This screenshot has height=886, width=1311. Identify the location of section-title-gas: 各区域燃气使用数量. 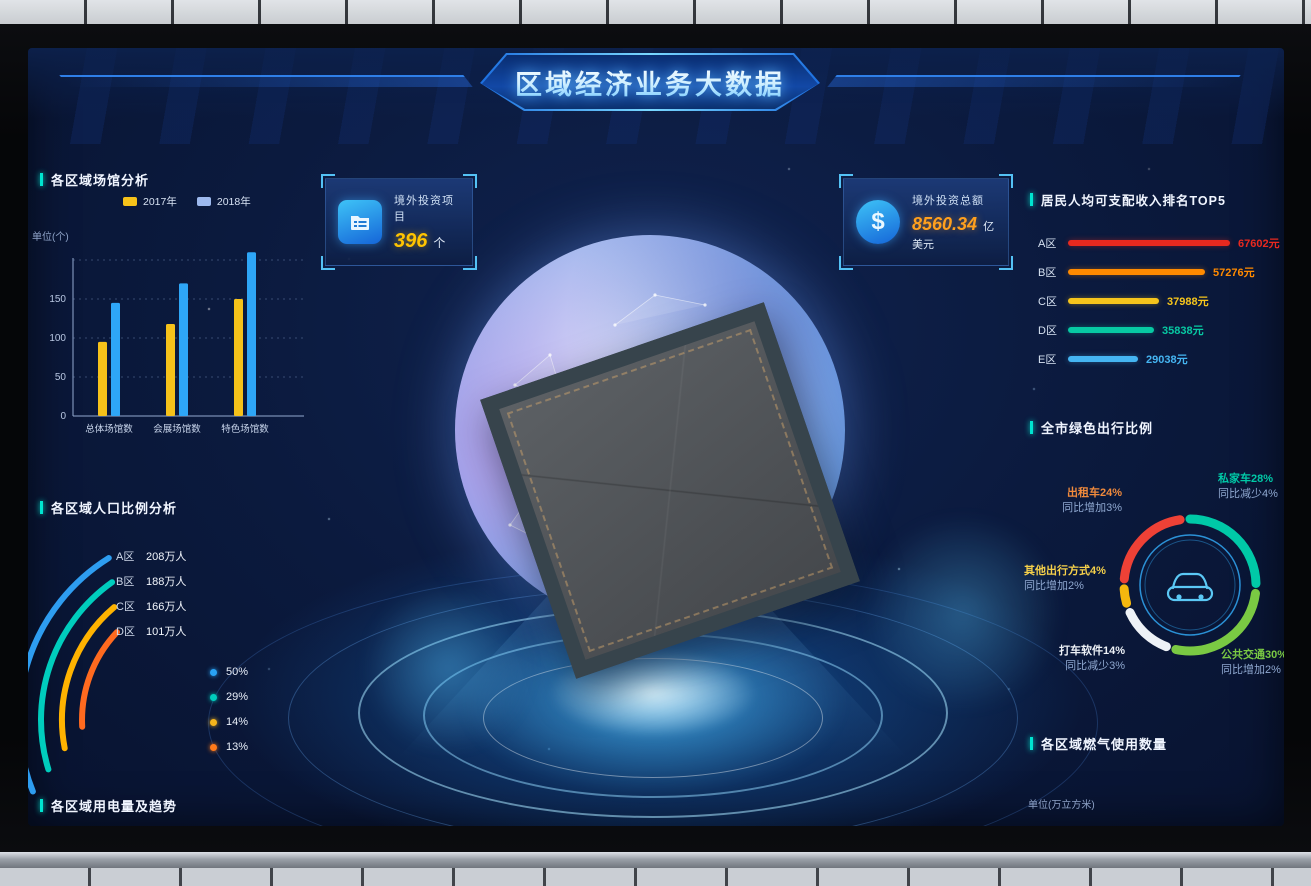
(1098, 743).